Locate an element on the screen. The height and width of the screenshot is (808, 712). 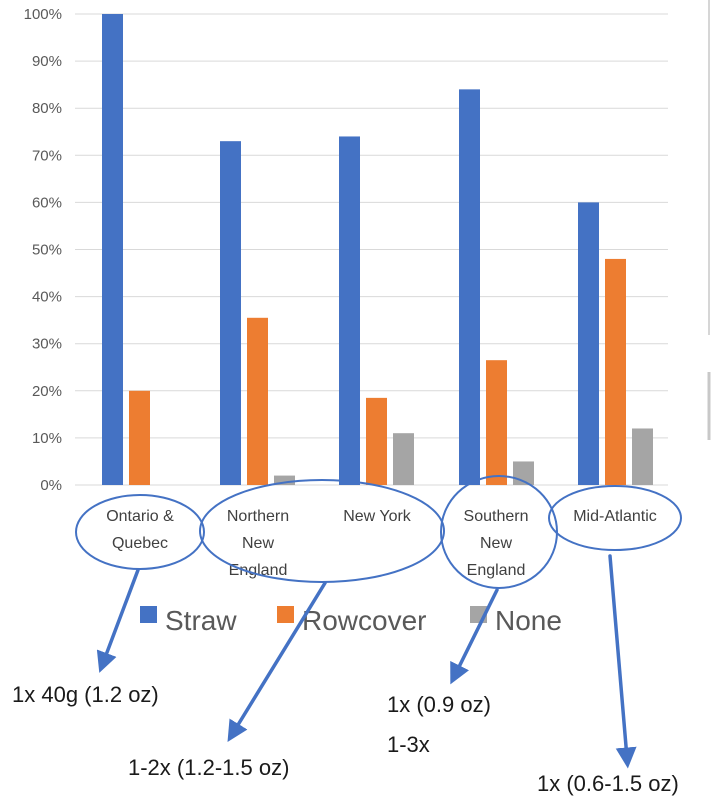
category-label: New York is located at coordinates (377, 516).